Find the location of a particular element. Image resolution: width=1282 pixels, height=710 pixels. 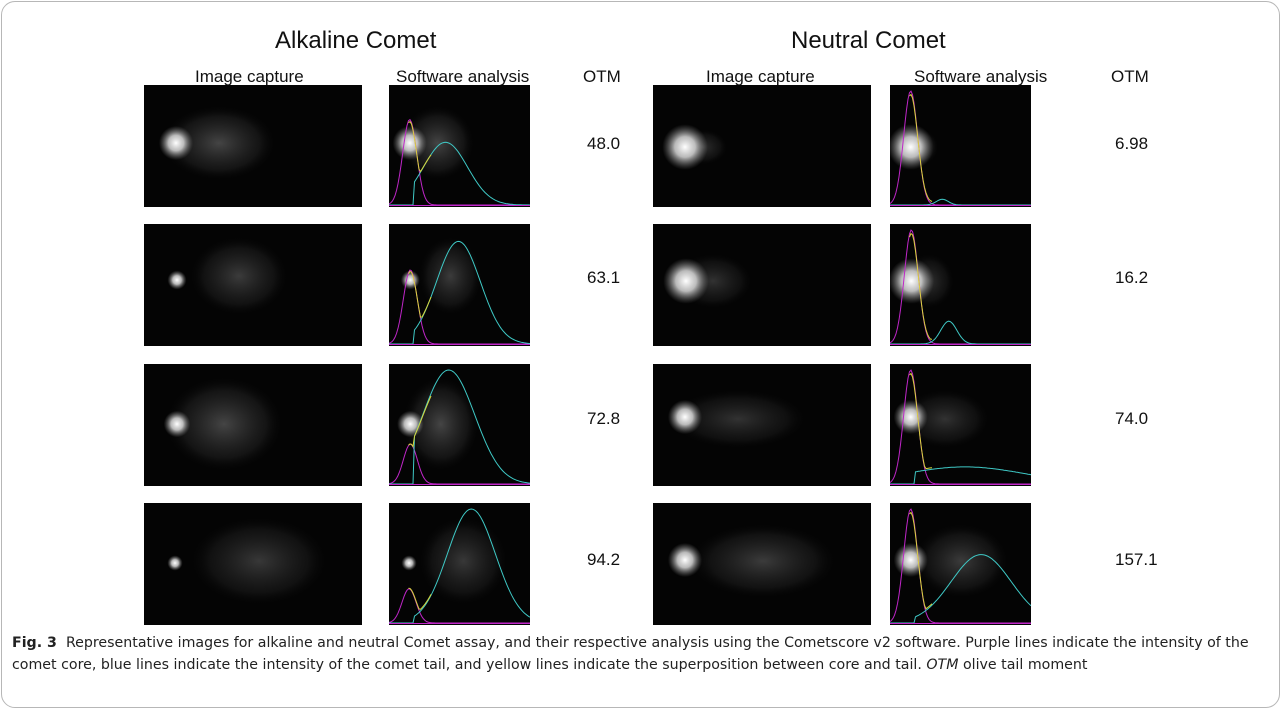

otm-value-alkaline-4: 94.2 is located at coordinates (604, 559).